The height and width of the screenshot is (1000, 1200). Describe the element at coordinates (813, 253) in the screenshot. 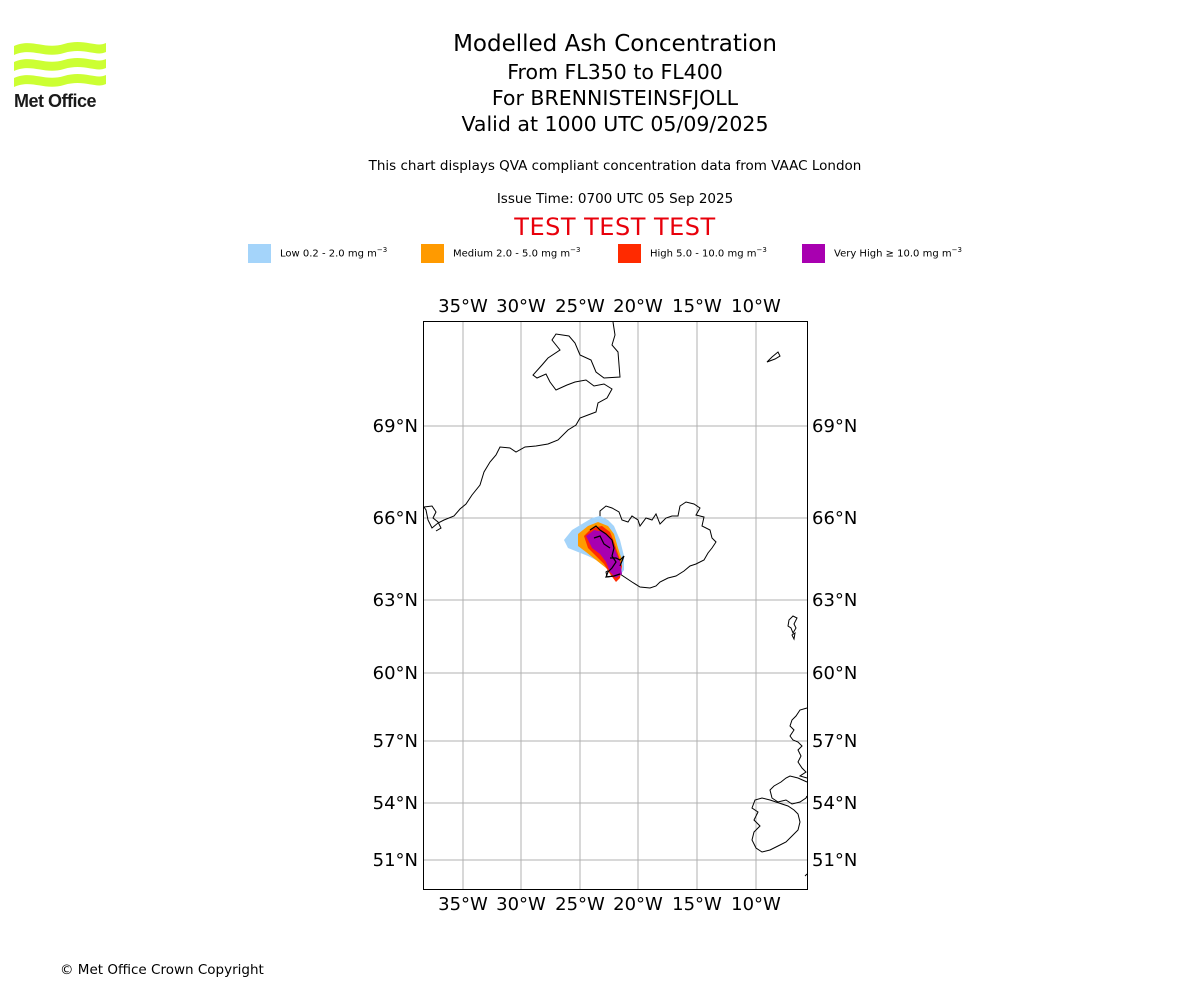

I see `legend-swatch-very-high` at that location.